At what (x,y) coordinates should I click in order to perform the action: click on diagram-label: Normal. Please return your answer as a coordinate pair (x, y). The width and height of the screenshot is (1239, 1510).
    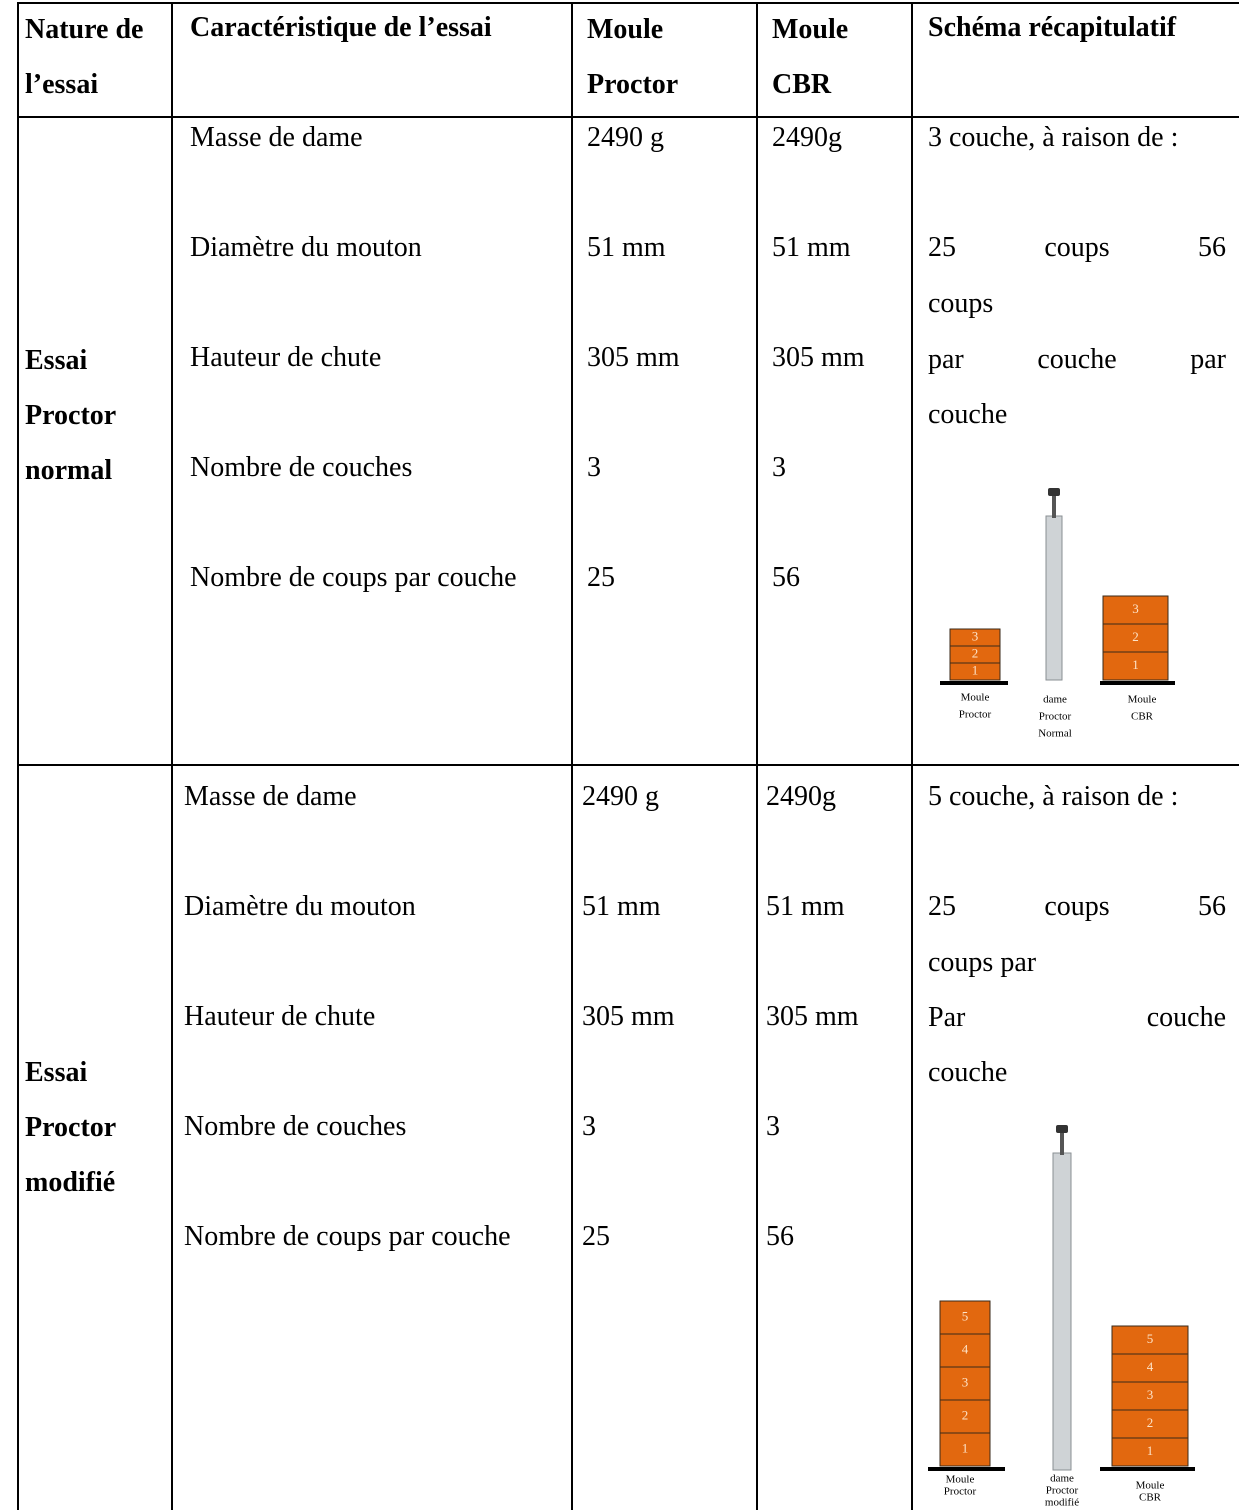
    Looking at the image, I should click on (1055, 734).